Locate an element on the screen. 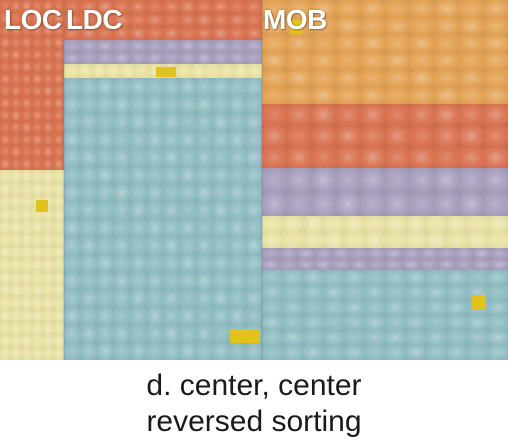 This screenshot has width=508, height=444. caption-line-2: reversed sorting is located at coordinates (254, 421).